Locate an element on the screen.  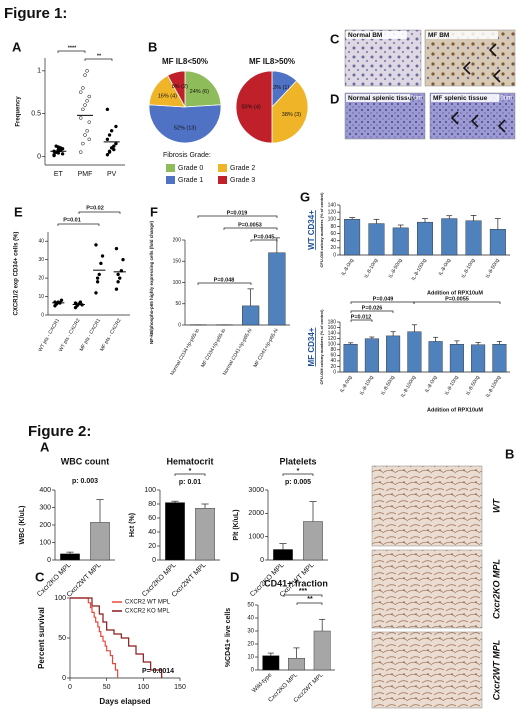
survival-curve is located at coordinates (94, 637).